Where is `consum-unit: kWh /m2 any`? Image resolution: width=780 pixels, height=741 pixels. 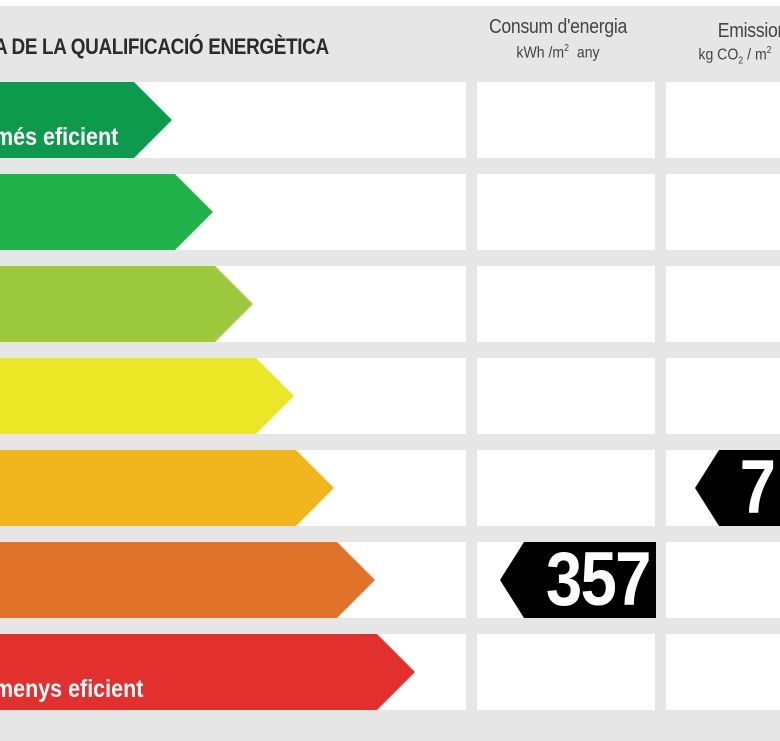
consum-unit: kWh /m2 any is located at coordinates (558, 52).